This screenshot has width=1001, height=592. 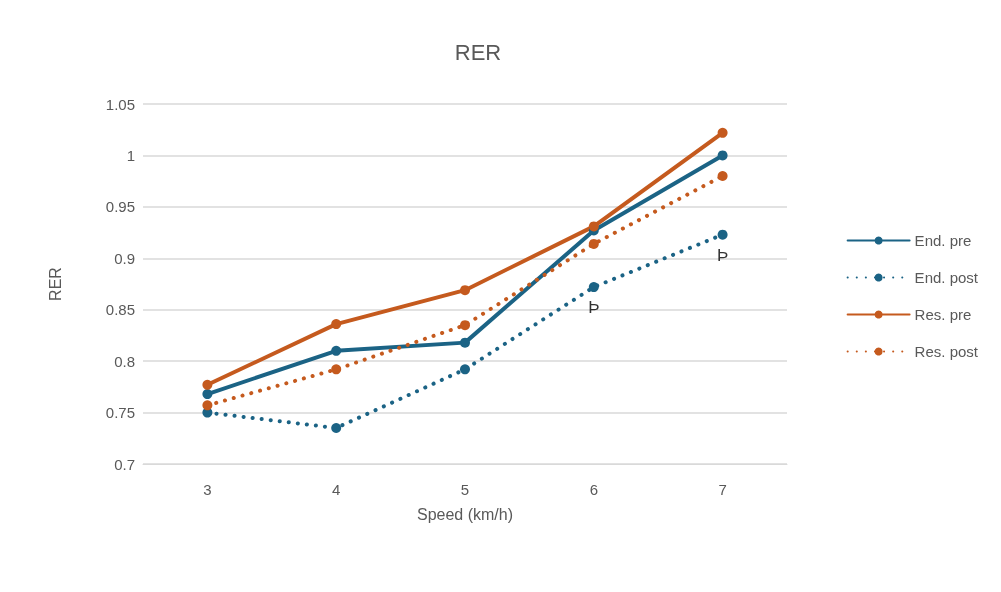 I want to click on y-tick-label: 0.7, so click(x=124, y=464).